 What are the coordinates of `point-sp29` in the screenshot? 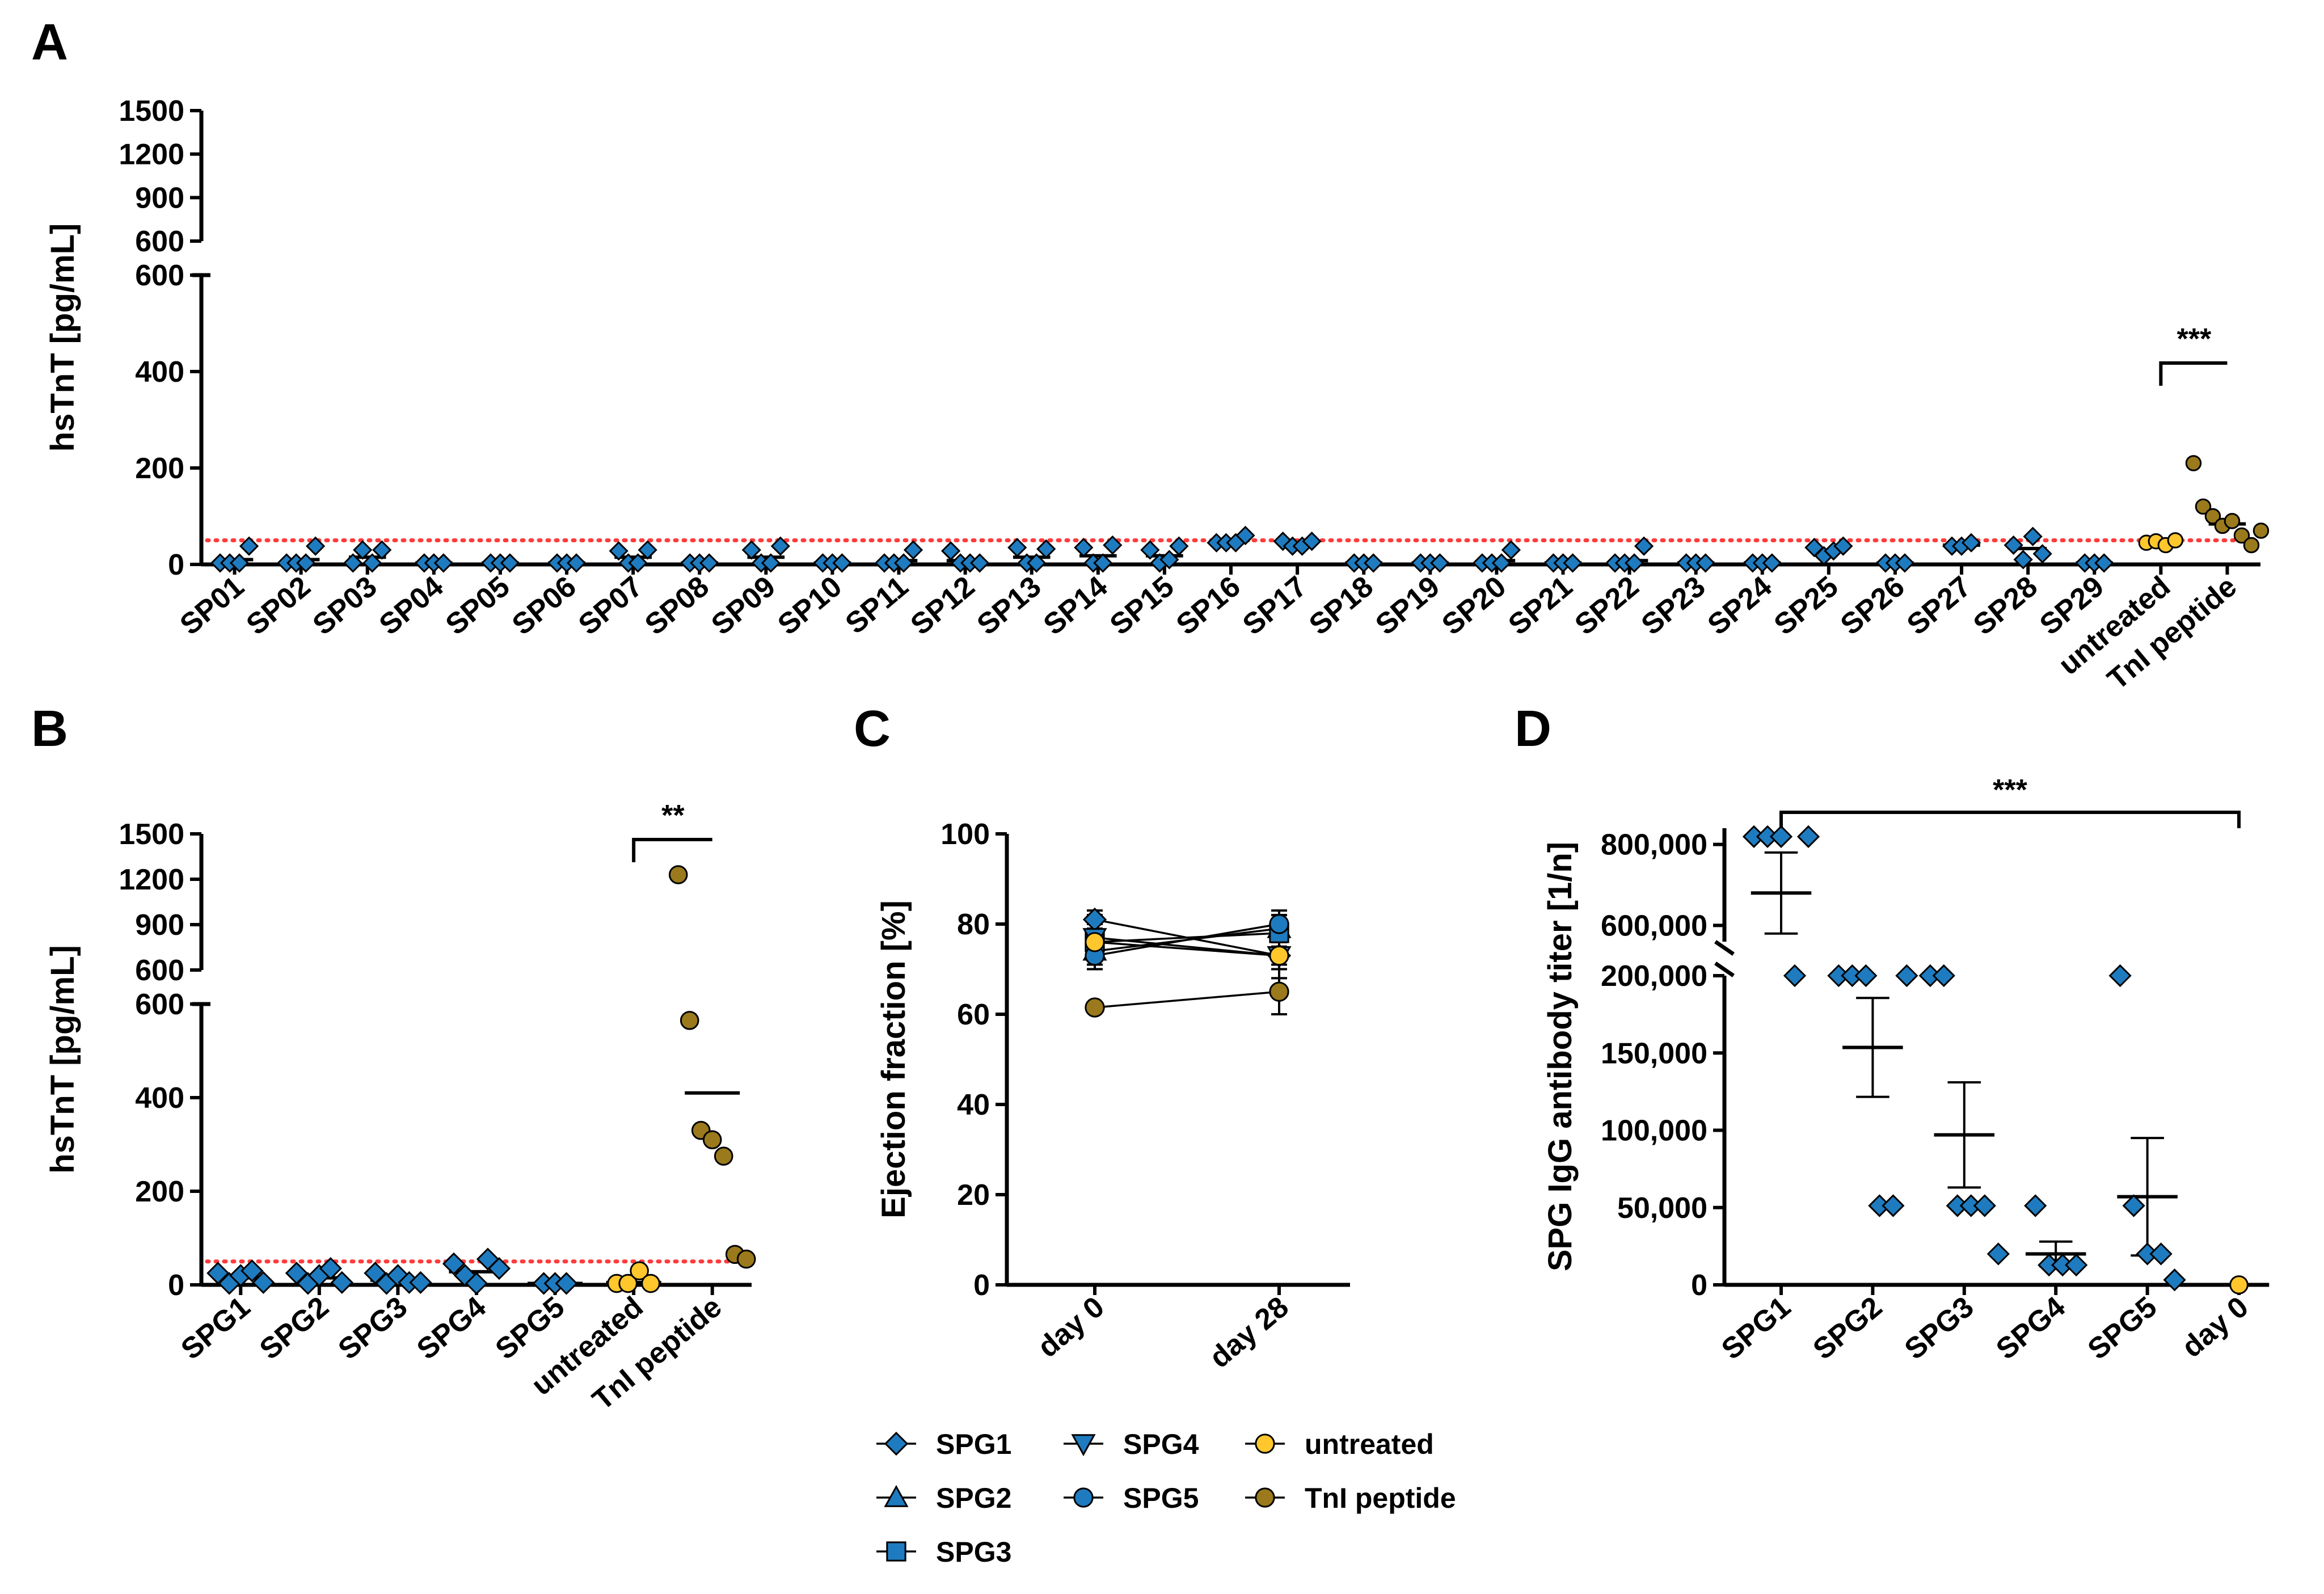 It's located at (2104, 563).